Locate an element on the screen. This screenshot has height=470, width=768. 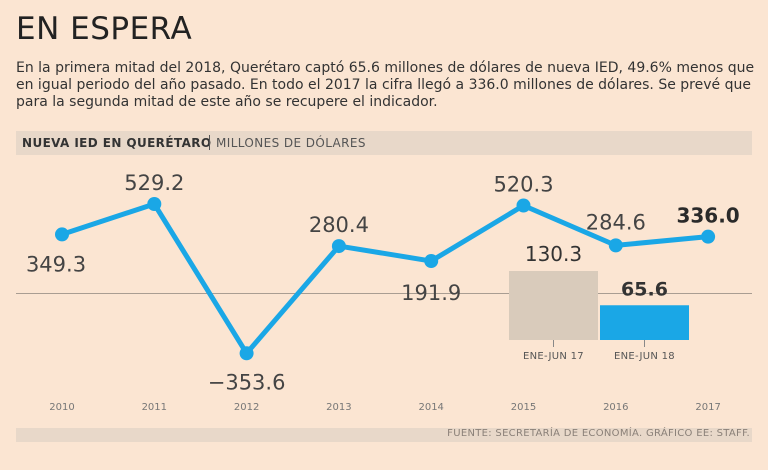
inset-bar-value: 65.6 is located at coordinates (644, 289).